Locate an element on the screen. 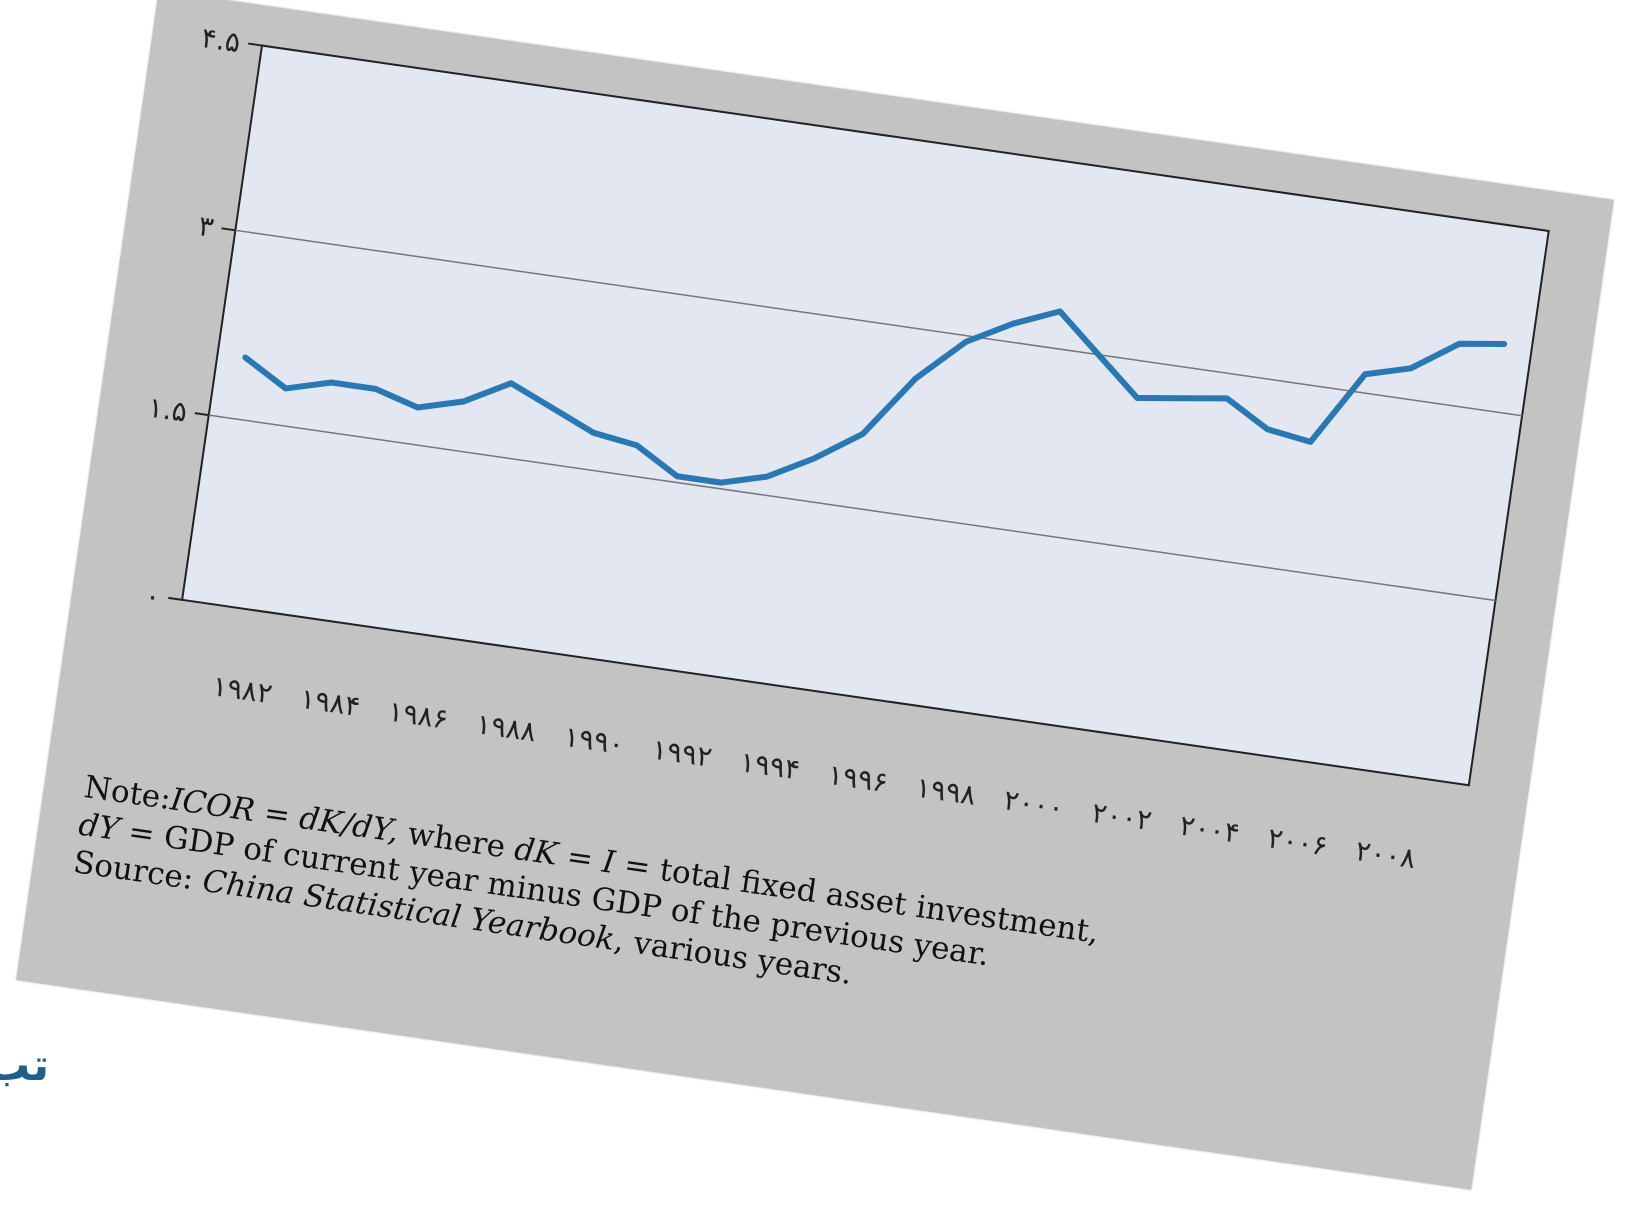 The height and width of the screenshot is (1213, 1636). data-point-1988 is located at coordinates (552, 408).